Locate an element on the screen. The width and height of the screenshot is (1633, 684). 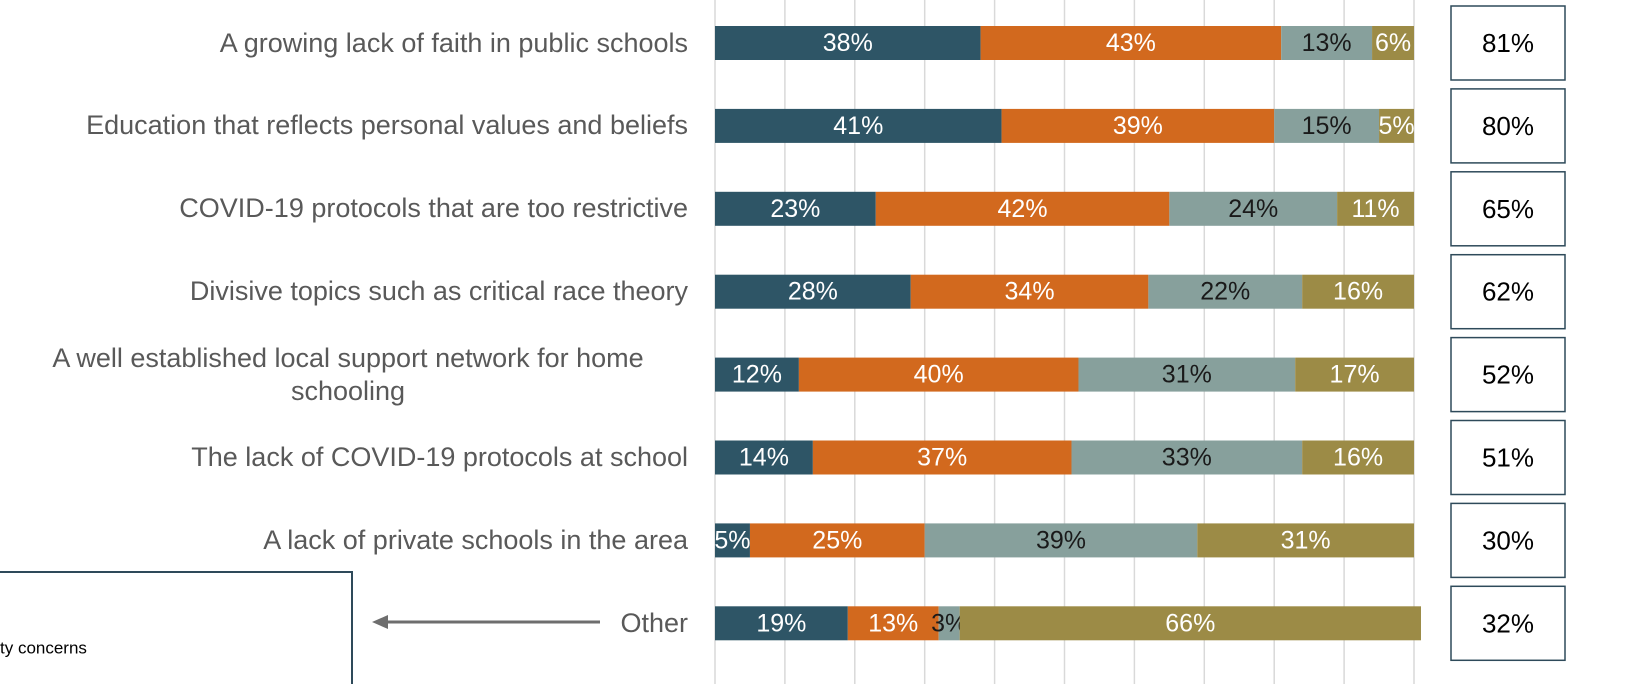
value-label: 34% is located at coordinates (1030, 292).